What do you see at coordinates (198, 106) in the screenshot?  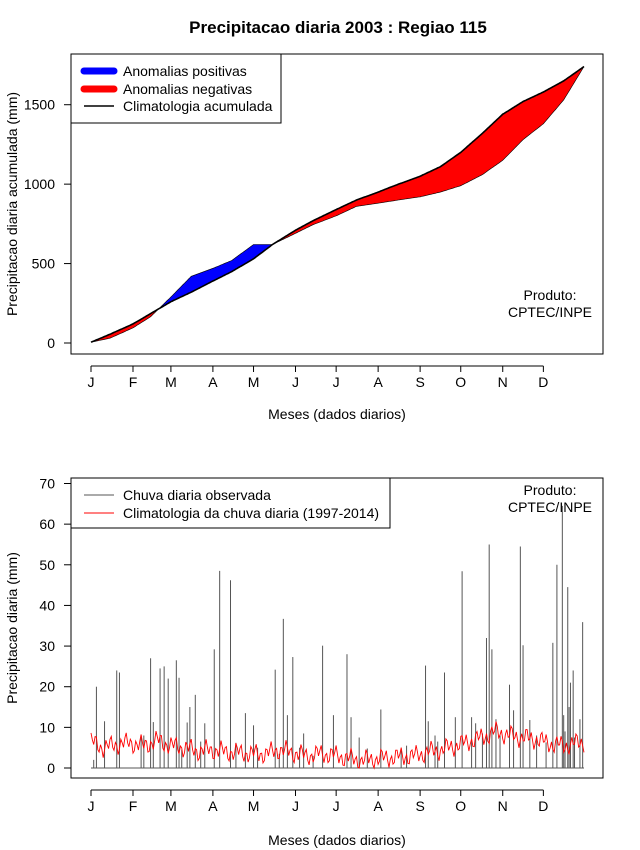 I see `legend-label-climatology: Climatologia acumulada` at bounding box center [198, 106].